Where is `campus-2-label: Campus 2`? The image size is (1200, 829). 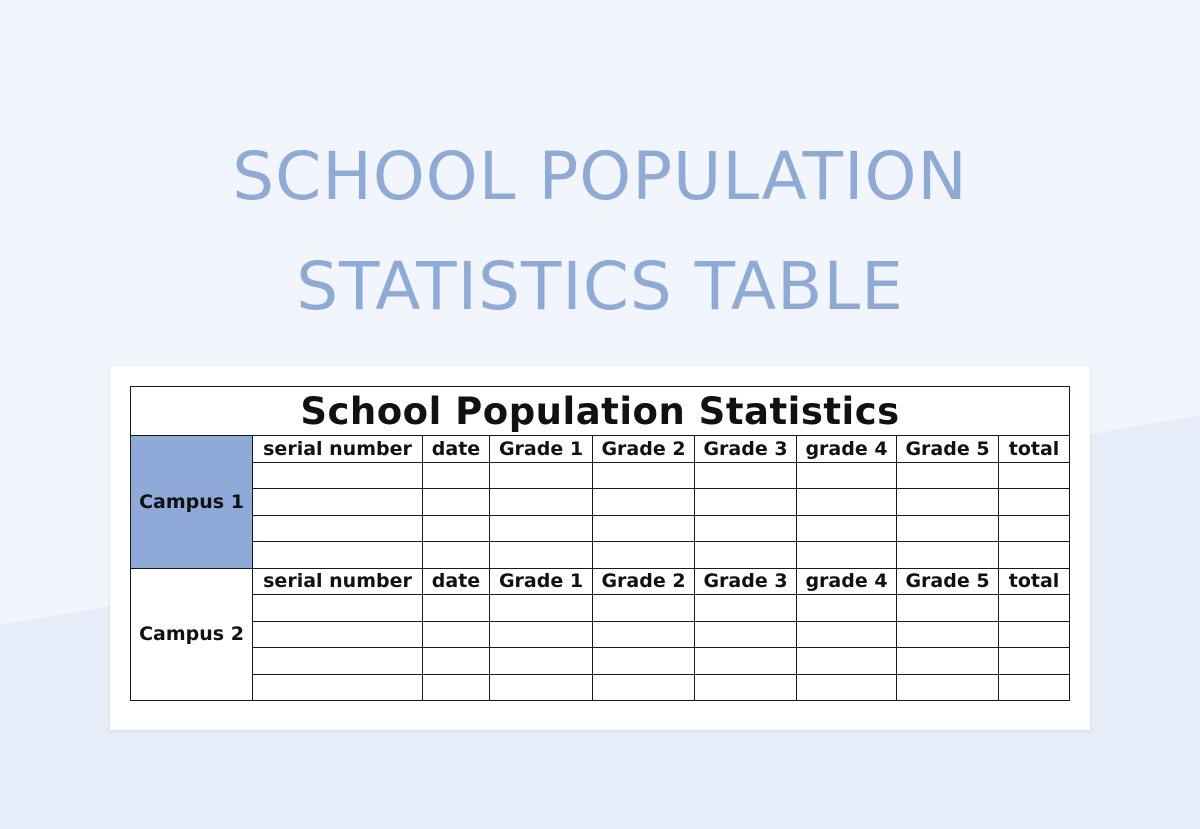 campus-2-label: Campus 2 is located at coordinates (191, 634).